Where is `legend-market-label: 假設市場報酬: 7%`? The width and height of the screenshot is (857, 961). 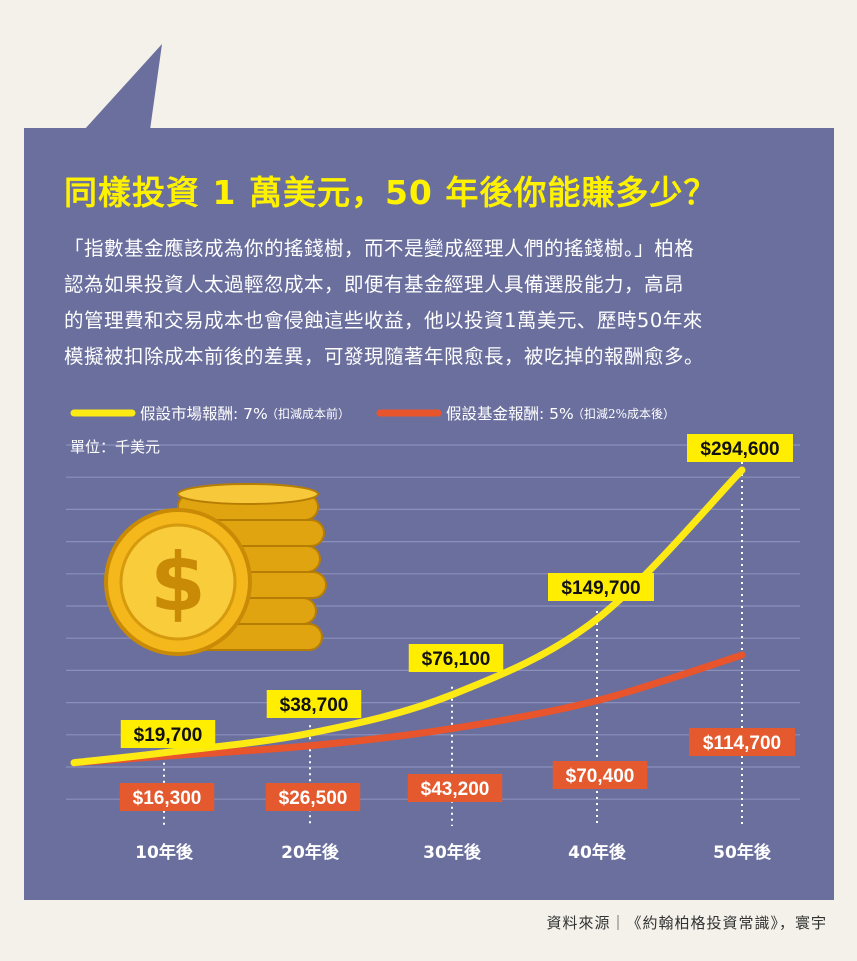 legend-market-label: 假設市場報酬: 7% is located at coordinates (204, 414).